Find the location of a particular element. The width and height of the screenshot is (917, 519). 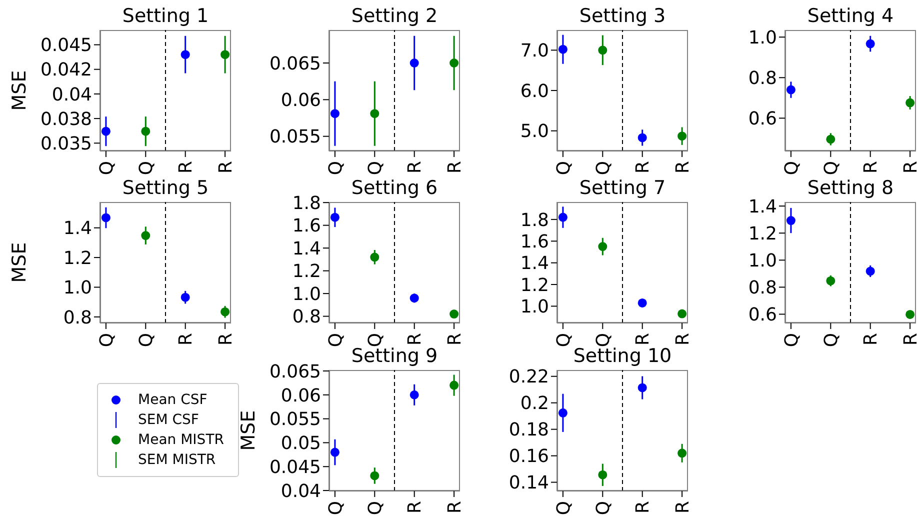

y-tick-label: 0.2 is located at coordinates (534, 403).